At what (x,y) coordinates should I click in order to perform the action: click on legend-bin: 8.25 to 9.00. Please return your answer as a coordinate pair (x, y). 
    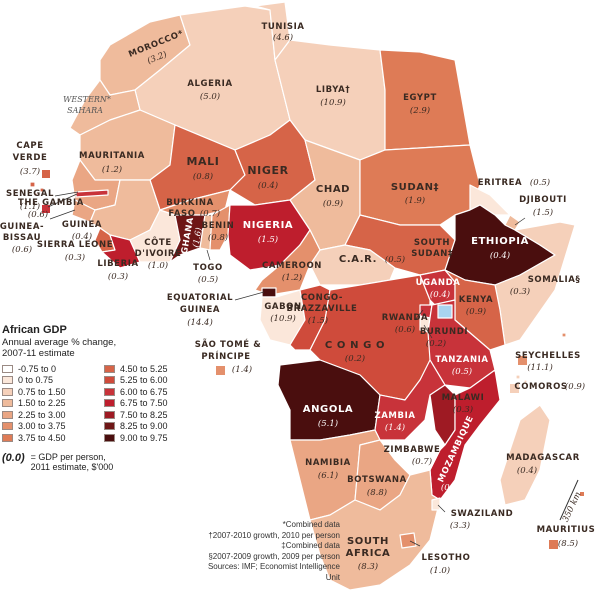
    Looking at the image, I should click on (151, 427).